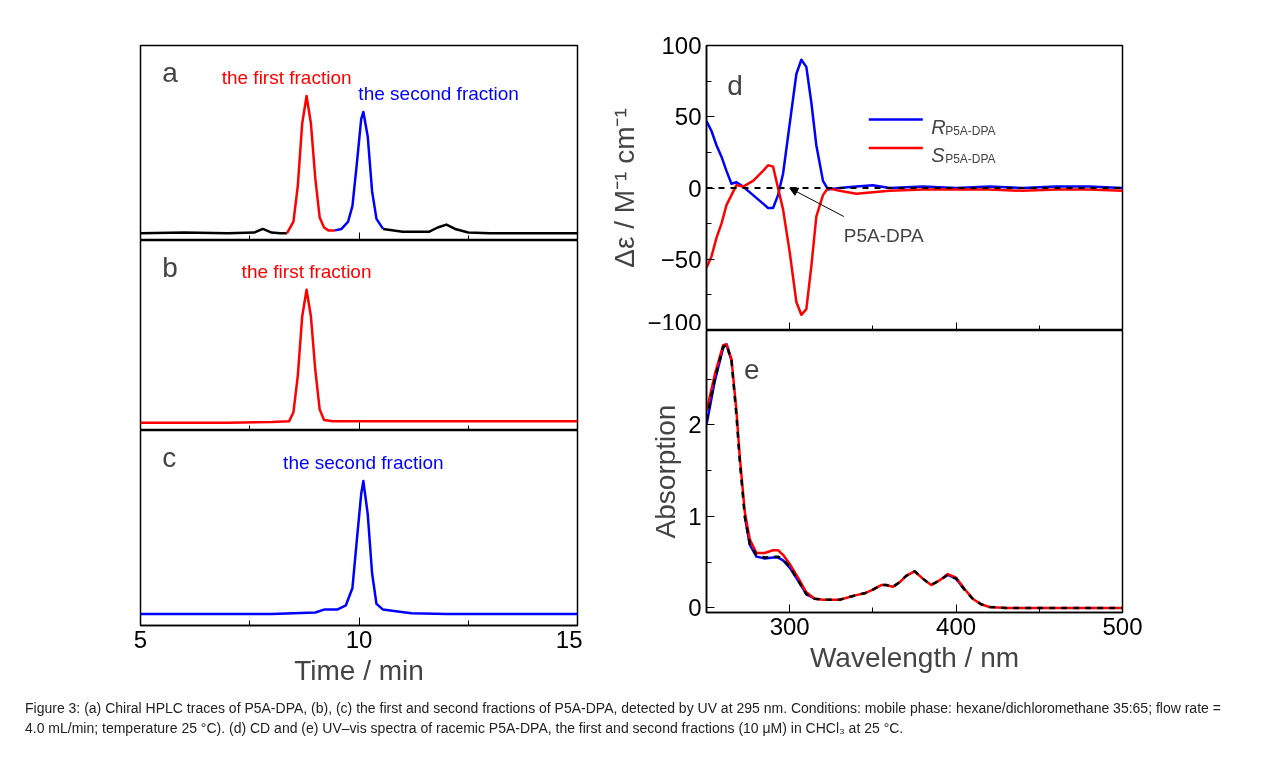 Image resolution: width=1265 pixels, height=783 pixels. Describe the element at coordinates (359, 639) in the screenshot. I see `x-tick-label: 10` at that location.